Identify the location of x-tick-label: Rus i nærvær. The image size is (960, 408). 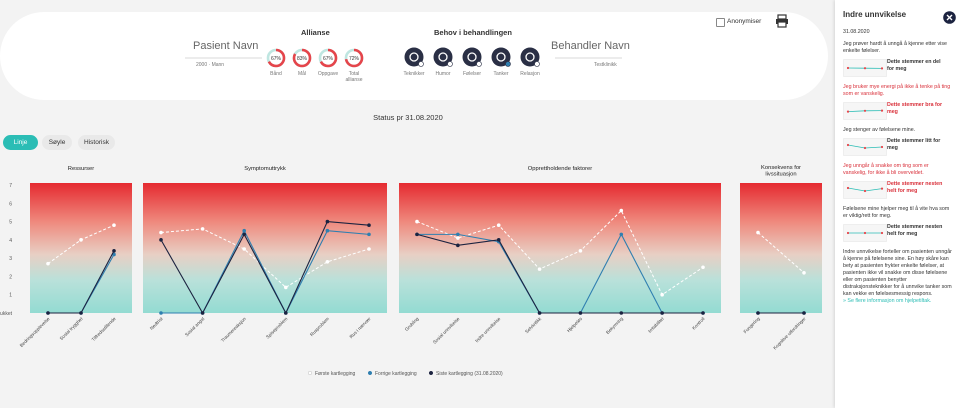
(360, 328).